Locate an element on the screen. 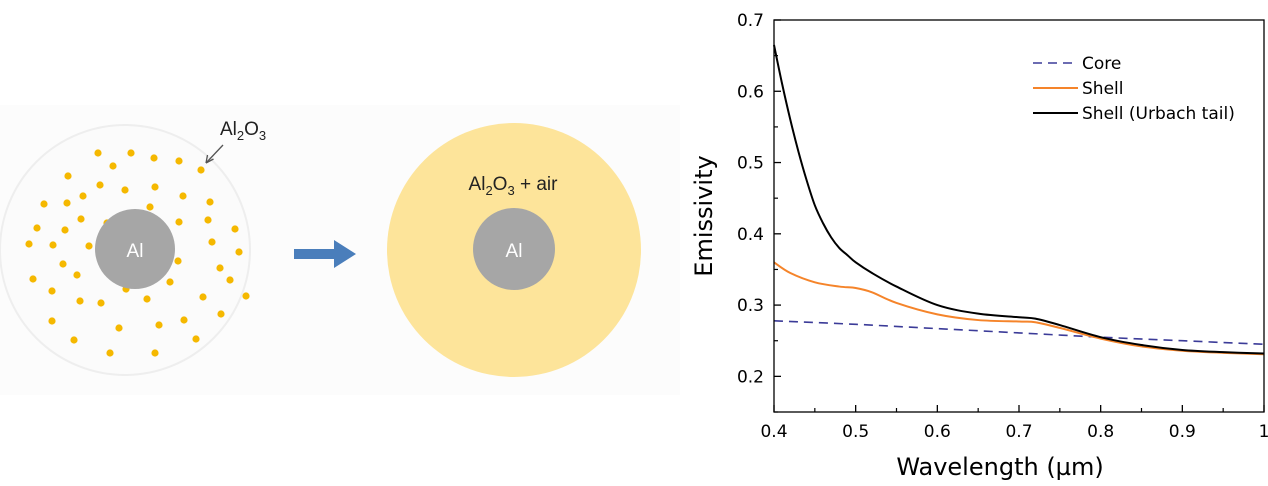 The image size is (1268, 486). alumina-label: Al2O3 is located at coordinates (243, 131).